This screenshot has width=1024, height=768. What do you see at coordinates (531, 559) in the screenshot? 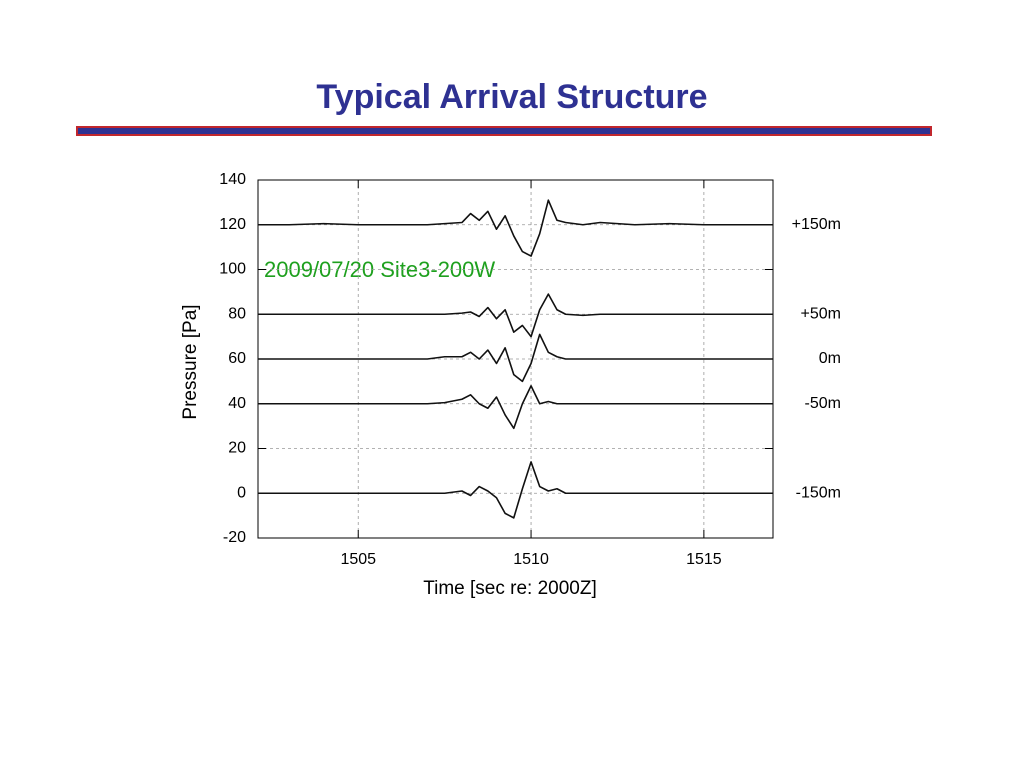
I see `x-tick-label: 1510` at bounding box center [531, 559].